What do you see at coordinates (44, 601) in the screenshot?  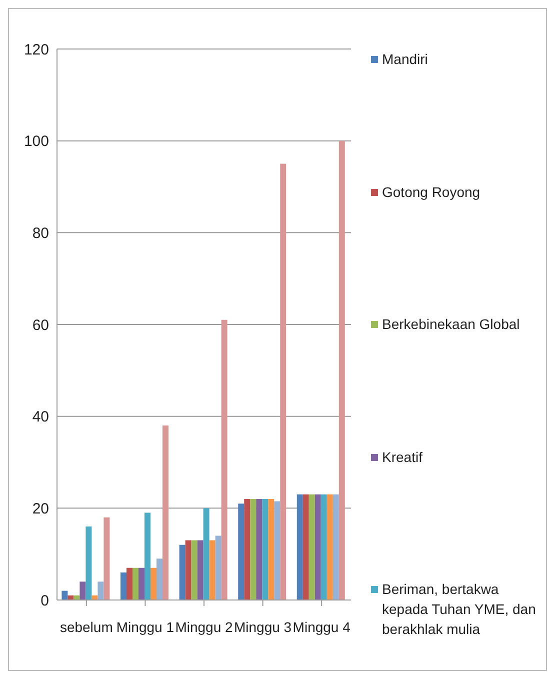 I see `y-tick-label: 0` at bounding box center [44, 601].